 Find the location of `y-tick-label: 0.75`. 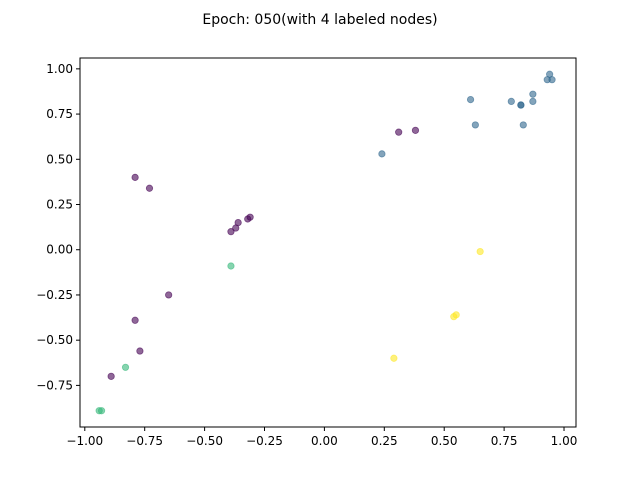

y-tick-label: 0.75 is located at coordinates (59, 114).